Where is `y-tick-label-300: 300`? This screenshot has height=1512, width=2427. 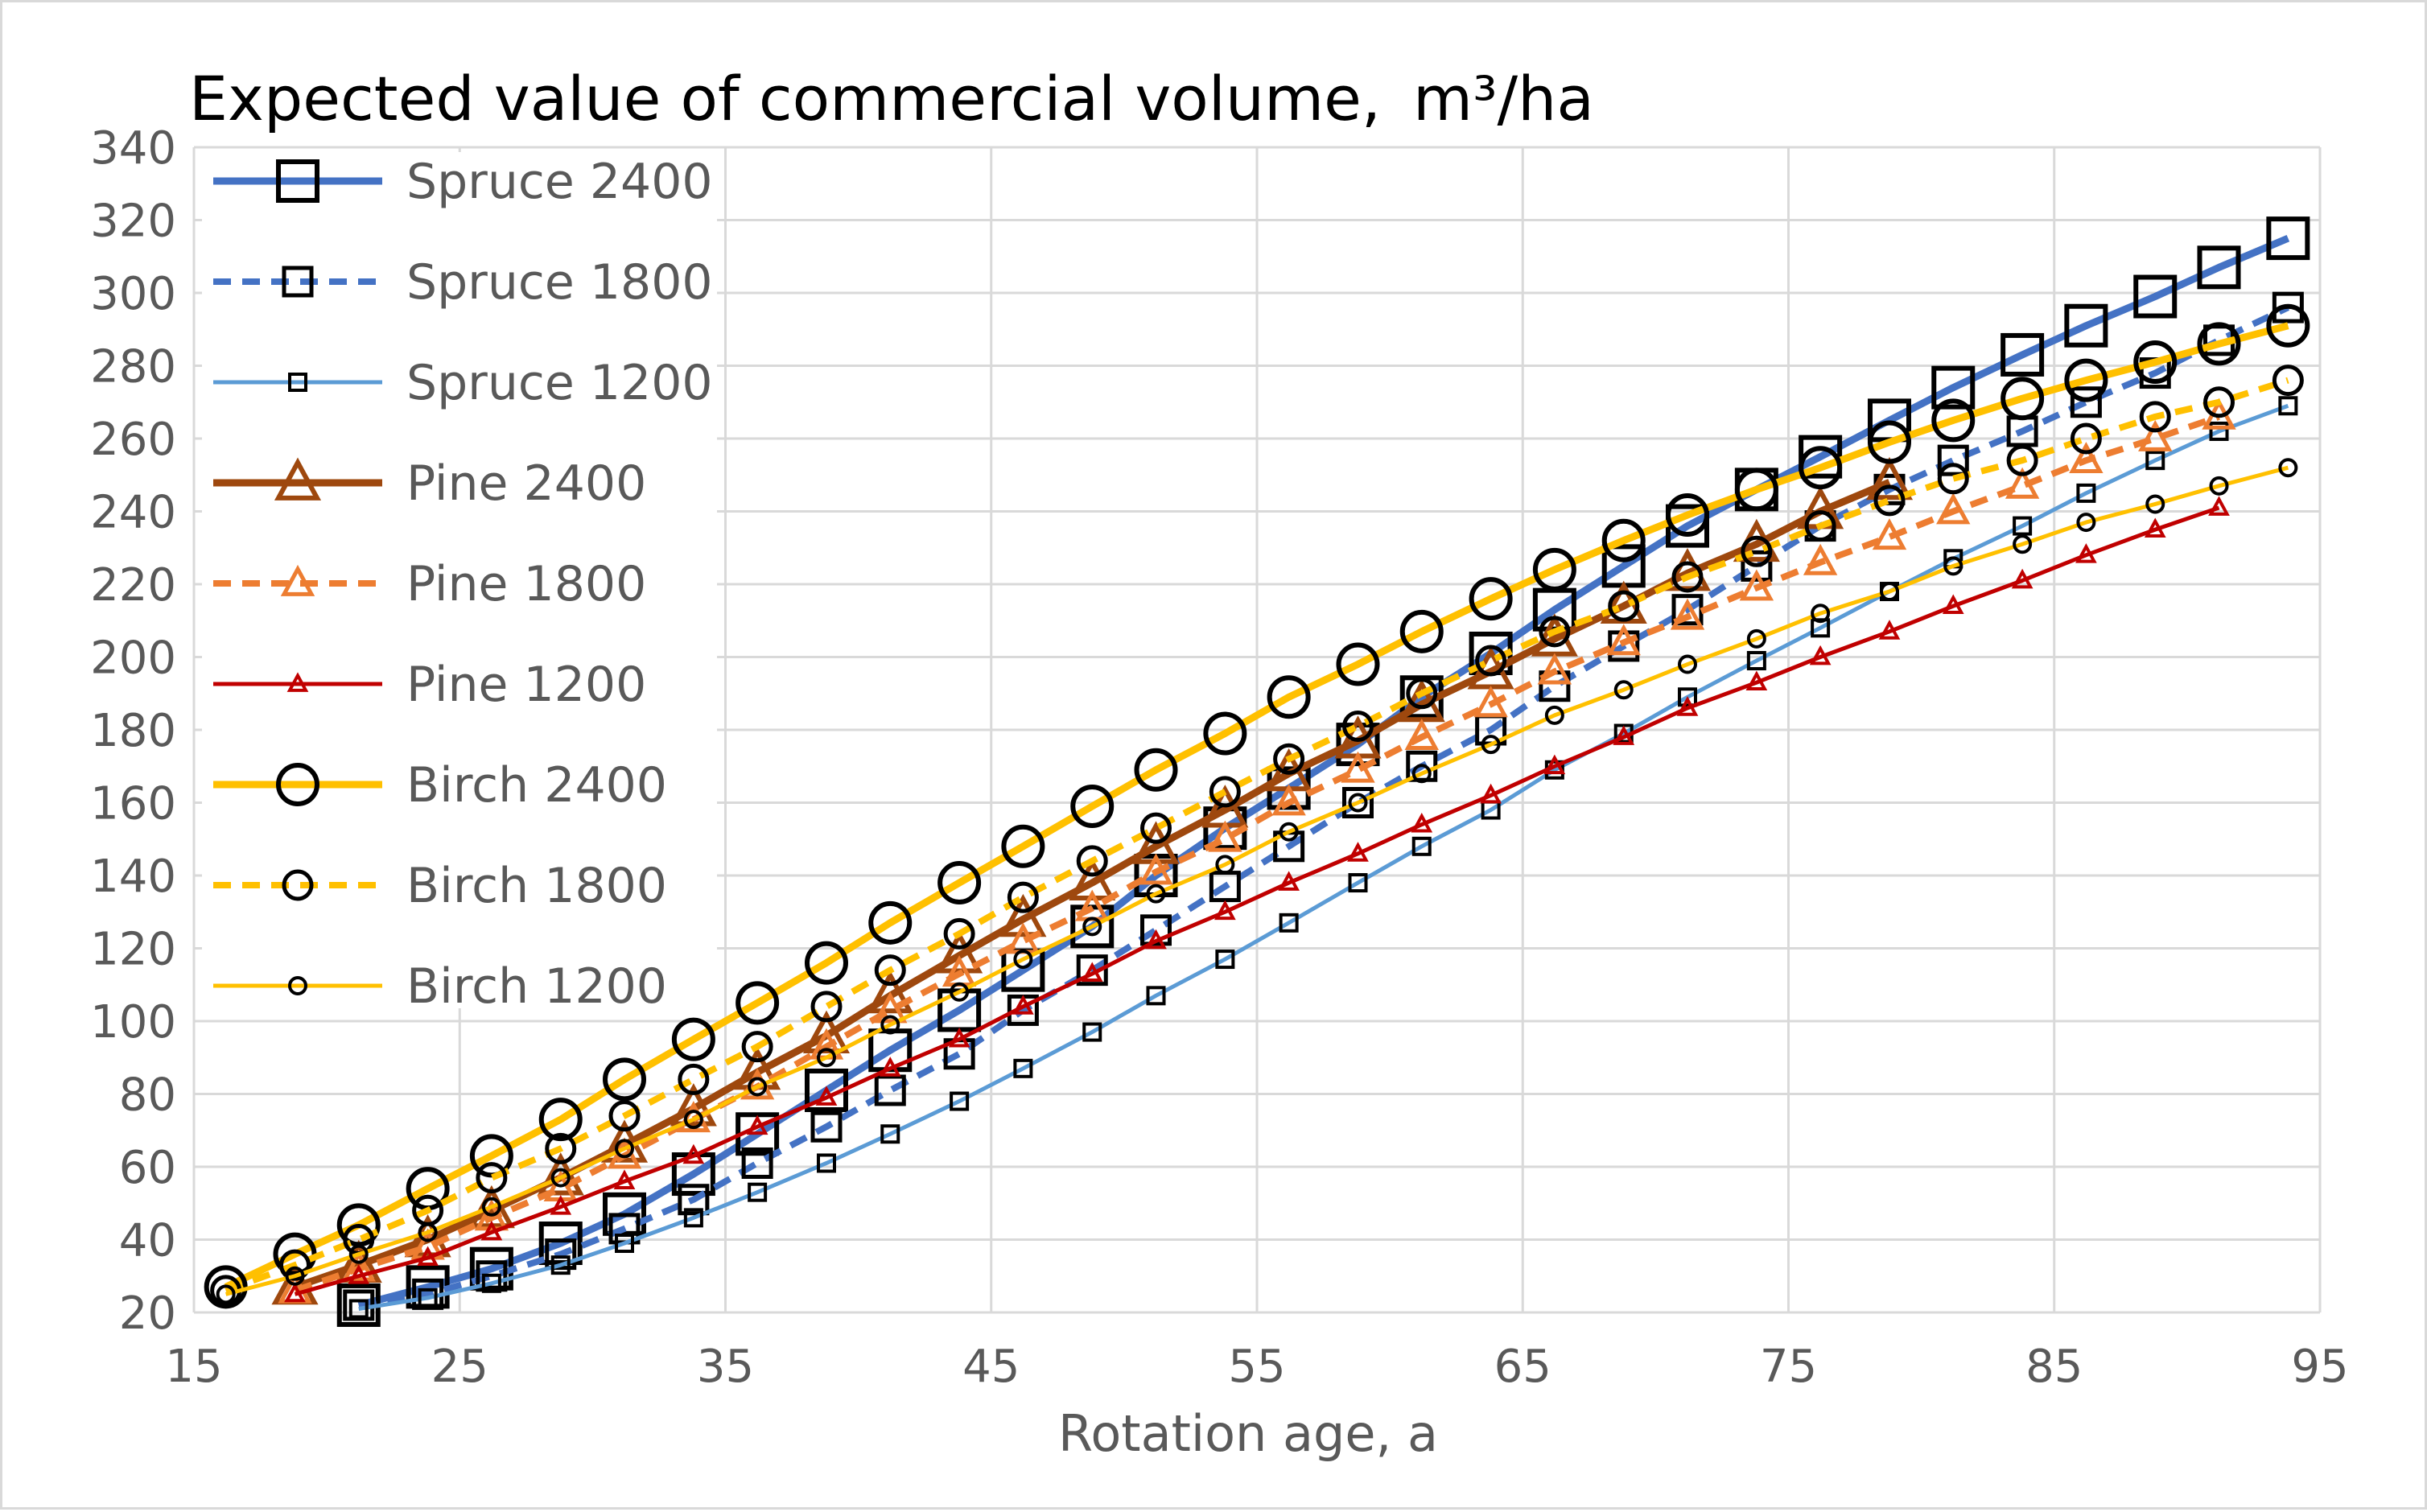 y-tick-label-300: 300 is located at coordinates (133, 294).